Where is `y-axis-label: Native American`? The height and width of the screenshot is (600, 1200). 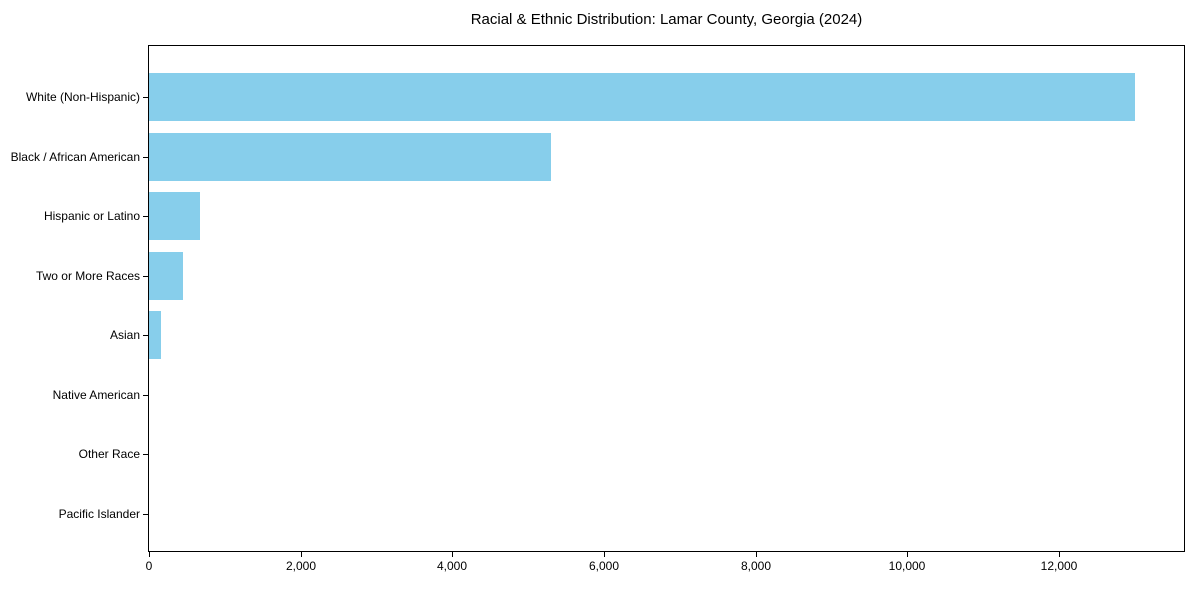 y-axis-label: Native American is located at coordinates (96, 394).